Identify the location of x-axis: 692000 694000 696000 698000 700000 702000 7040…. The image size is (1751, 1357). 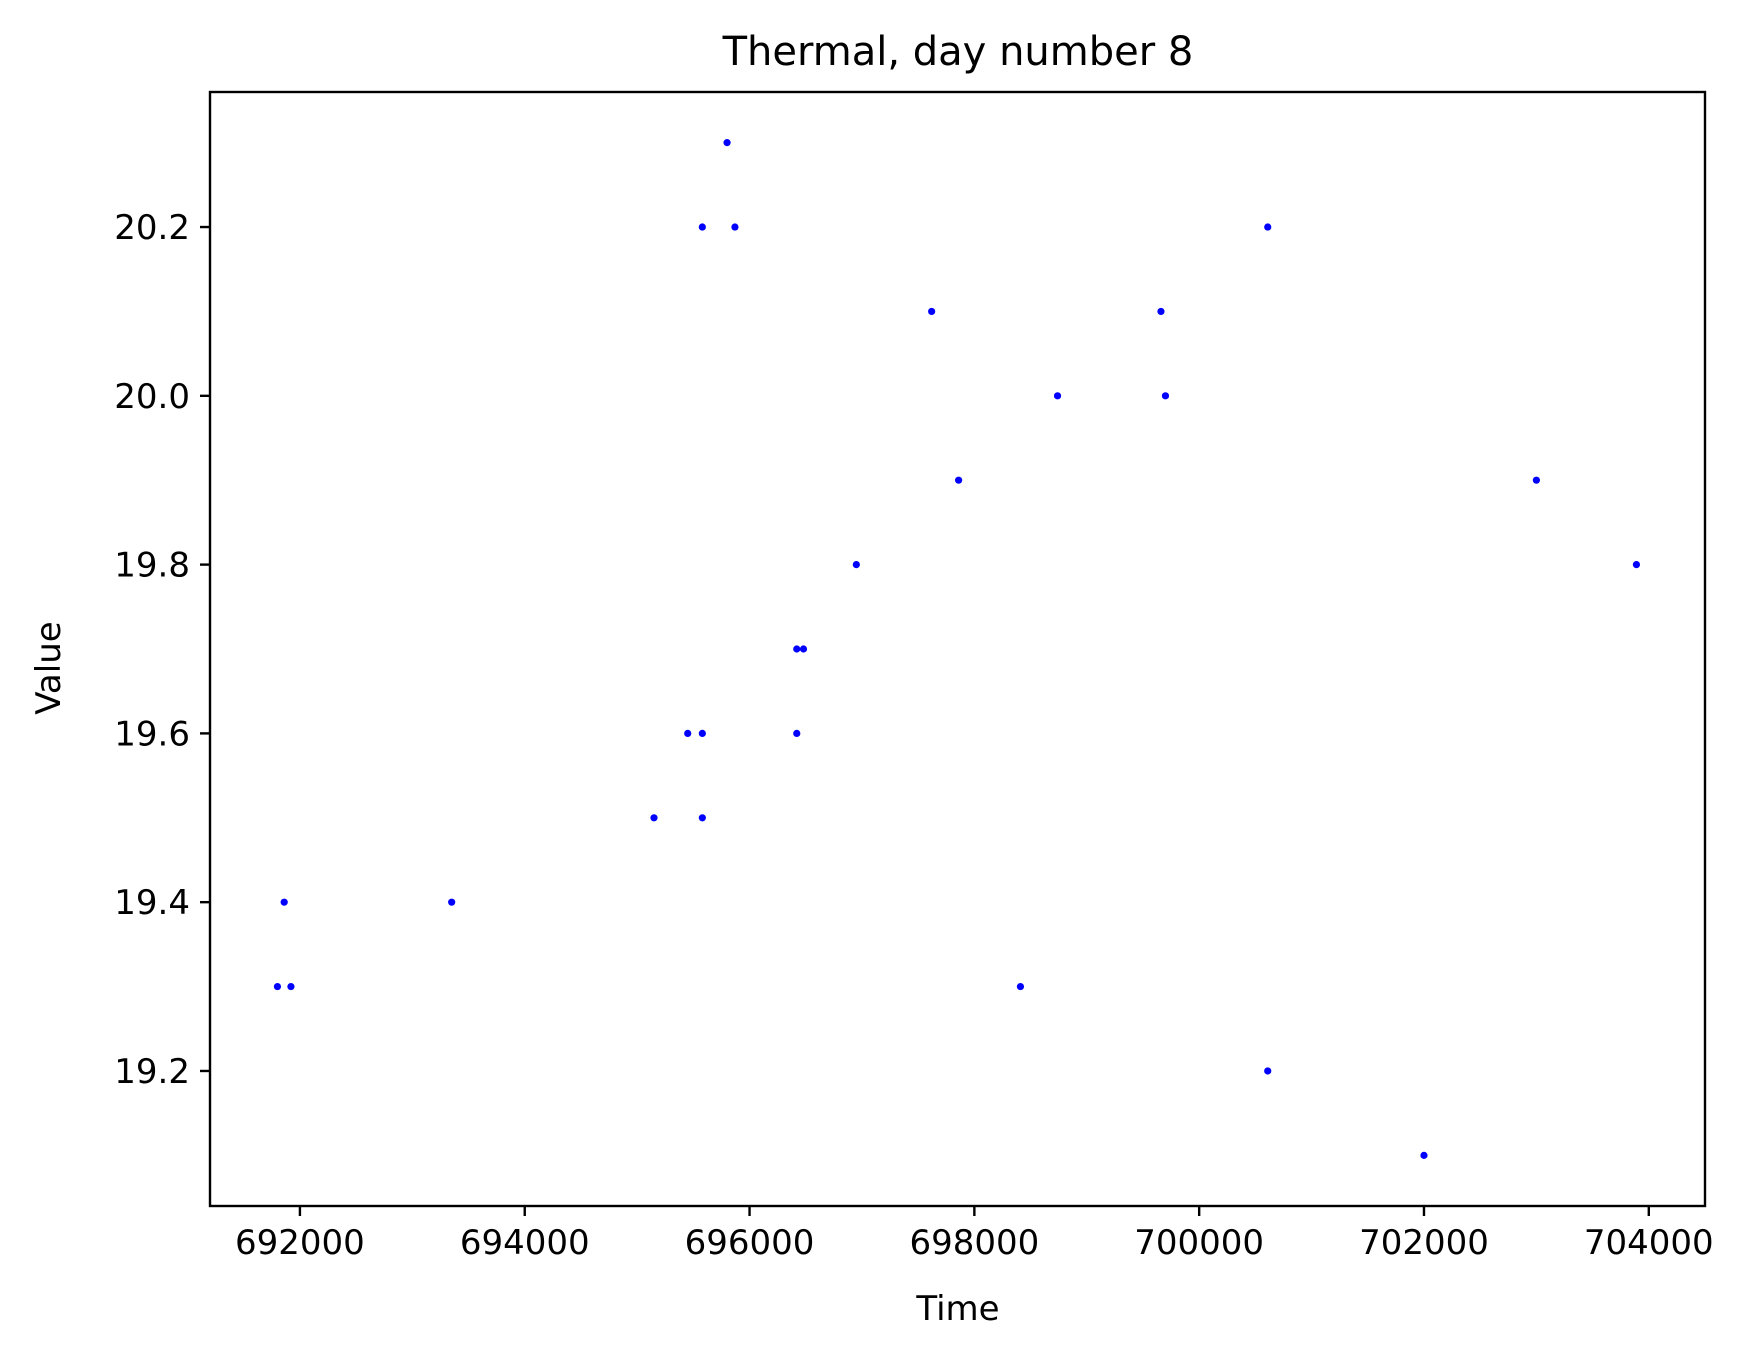
(974, 1234).